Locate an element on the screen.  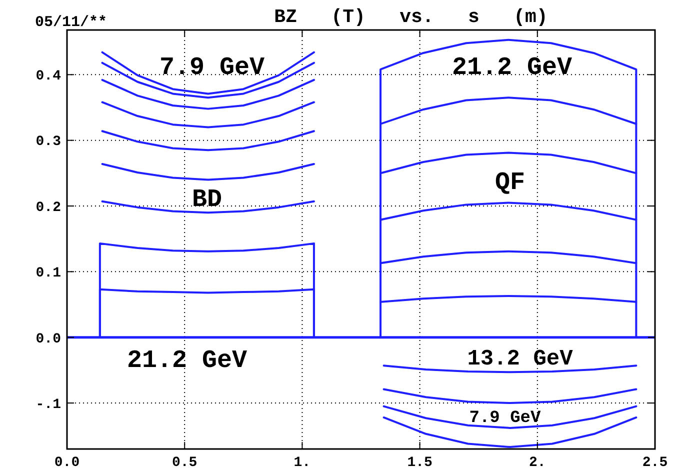
annotation: BD is located at coordinates (207, 199).